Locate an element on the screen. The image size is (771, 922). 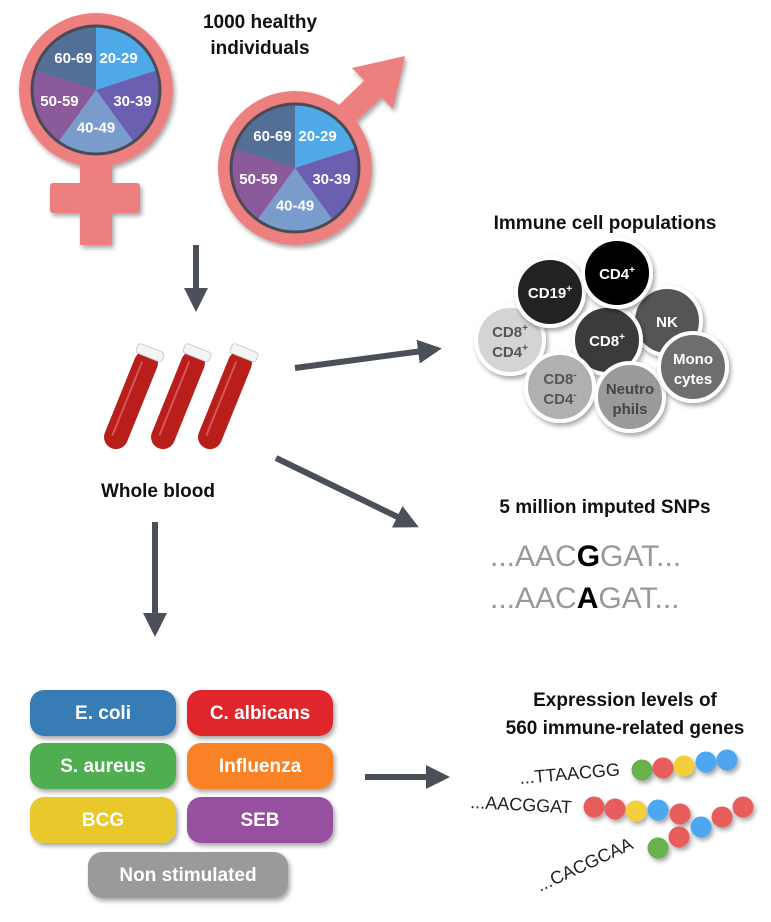
stimulus-label: BCG is located at coordinates (103, 820).